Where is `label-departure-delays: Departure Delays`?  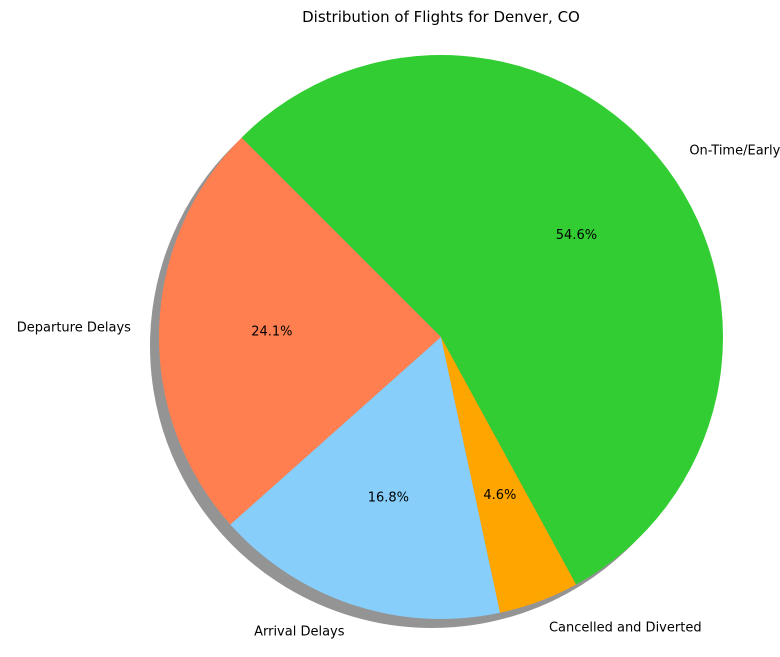
label-departure-delays: Departure Delays is located at coordinates (74, 327).